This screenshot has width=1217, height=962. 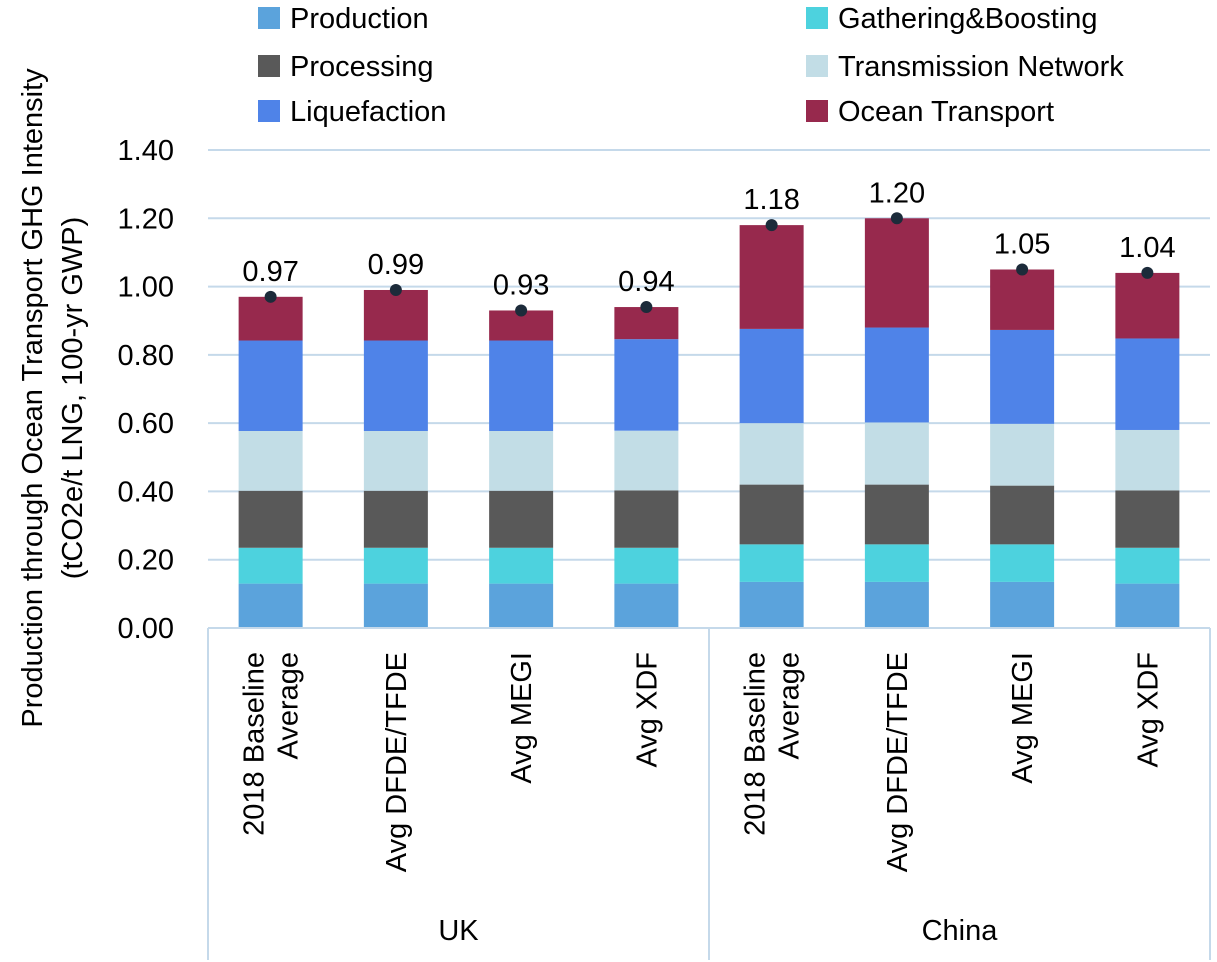 I want to click on legend-label: Production, so click(x=359, y=19).